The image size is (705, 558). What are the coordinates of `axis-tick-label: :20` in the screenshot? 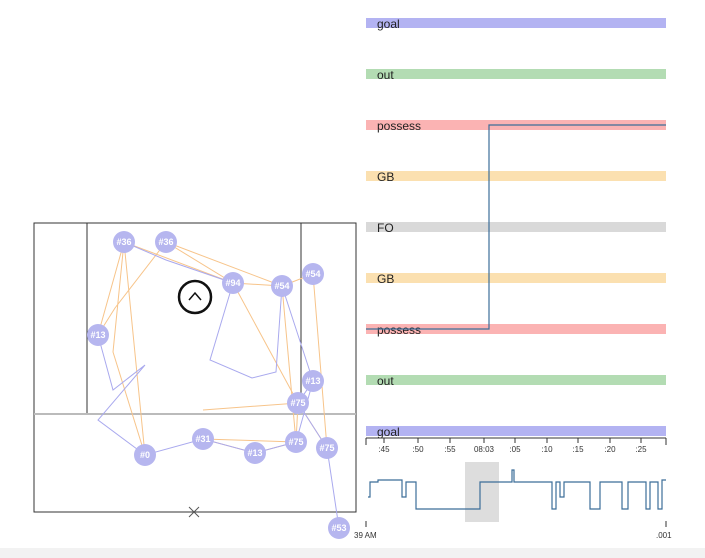 It's located at (610, 449).